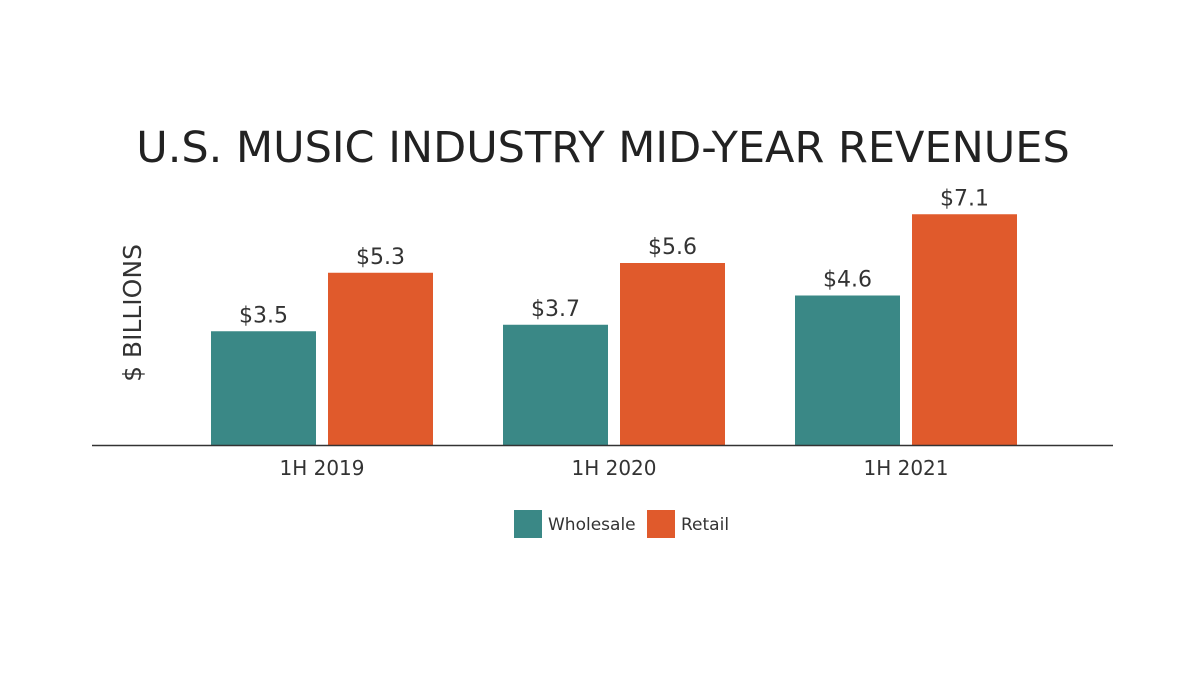 The height and width of the screenshot is (679, 1200). Describe the element at coordinates (603, 148) in the screenshot. I see `chart-title: U.S. MUSIC INDUSTRY MID-YEAR REVENUES` at that location.